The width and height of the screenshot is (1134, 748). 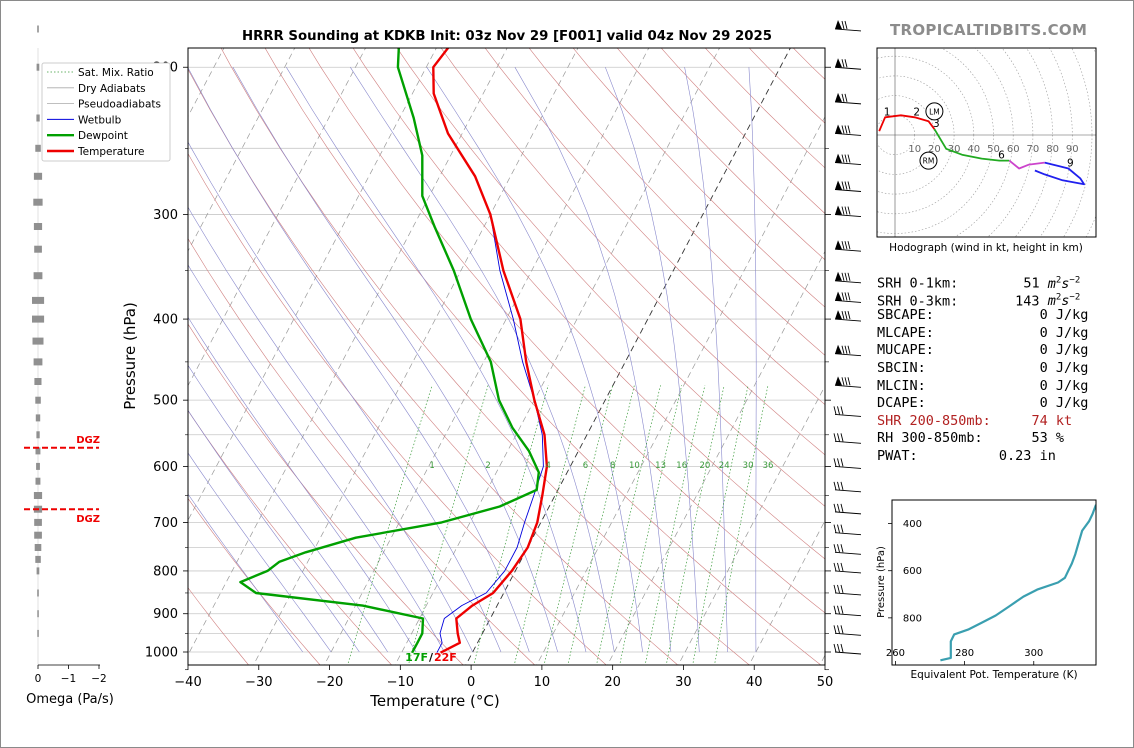 What do you see at coordinates (258, 682) in the screenshot?
I see `x-tick-label: −30` at bounding box center [258, 682].